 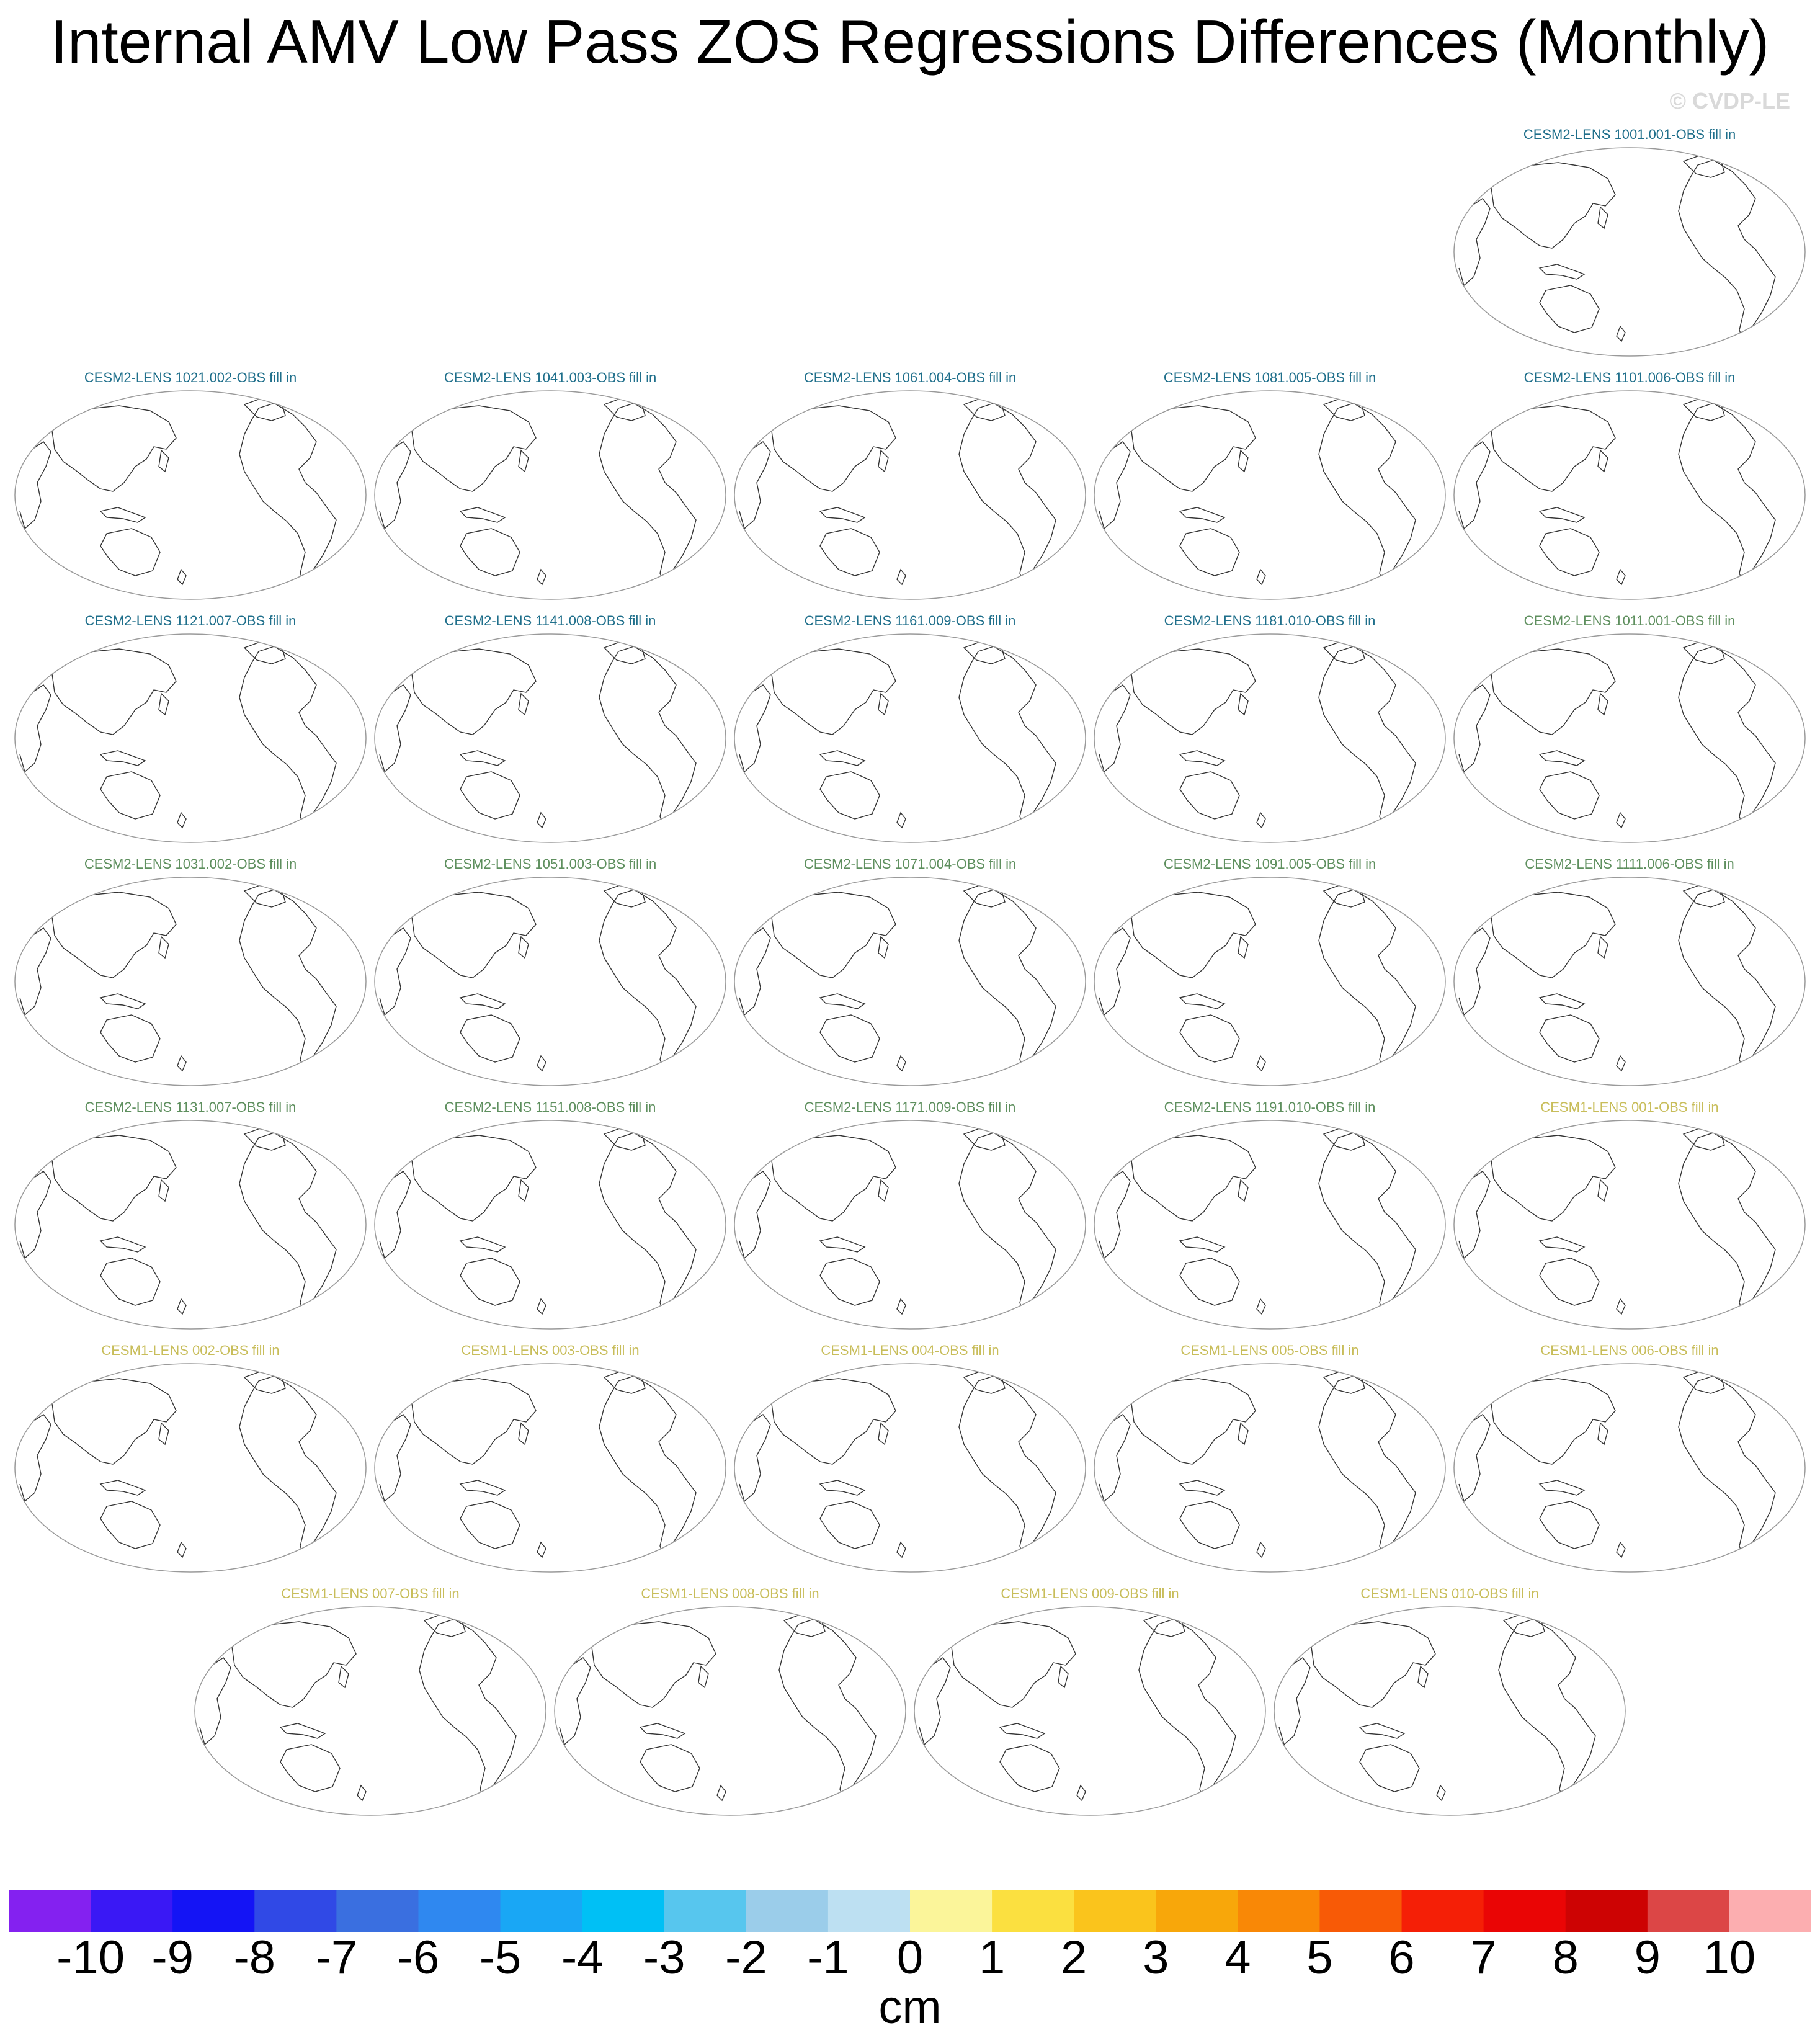 What do you see at coordinates (910, 620) in the screenshot?
I see `panel-title: CESM2-LENS 1161.009-OBS fill in` at bounding box center [910, 620].